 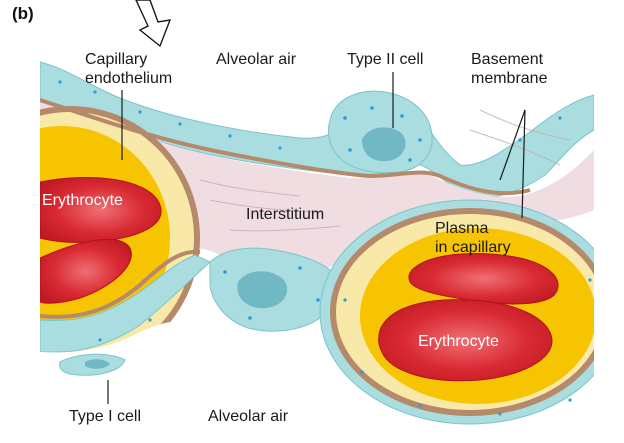 I want to click on type2-cell-nucleus, so click(x=384, y=144).